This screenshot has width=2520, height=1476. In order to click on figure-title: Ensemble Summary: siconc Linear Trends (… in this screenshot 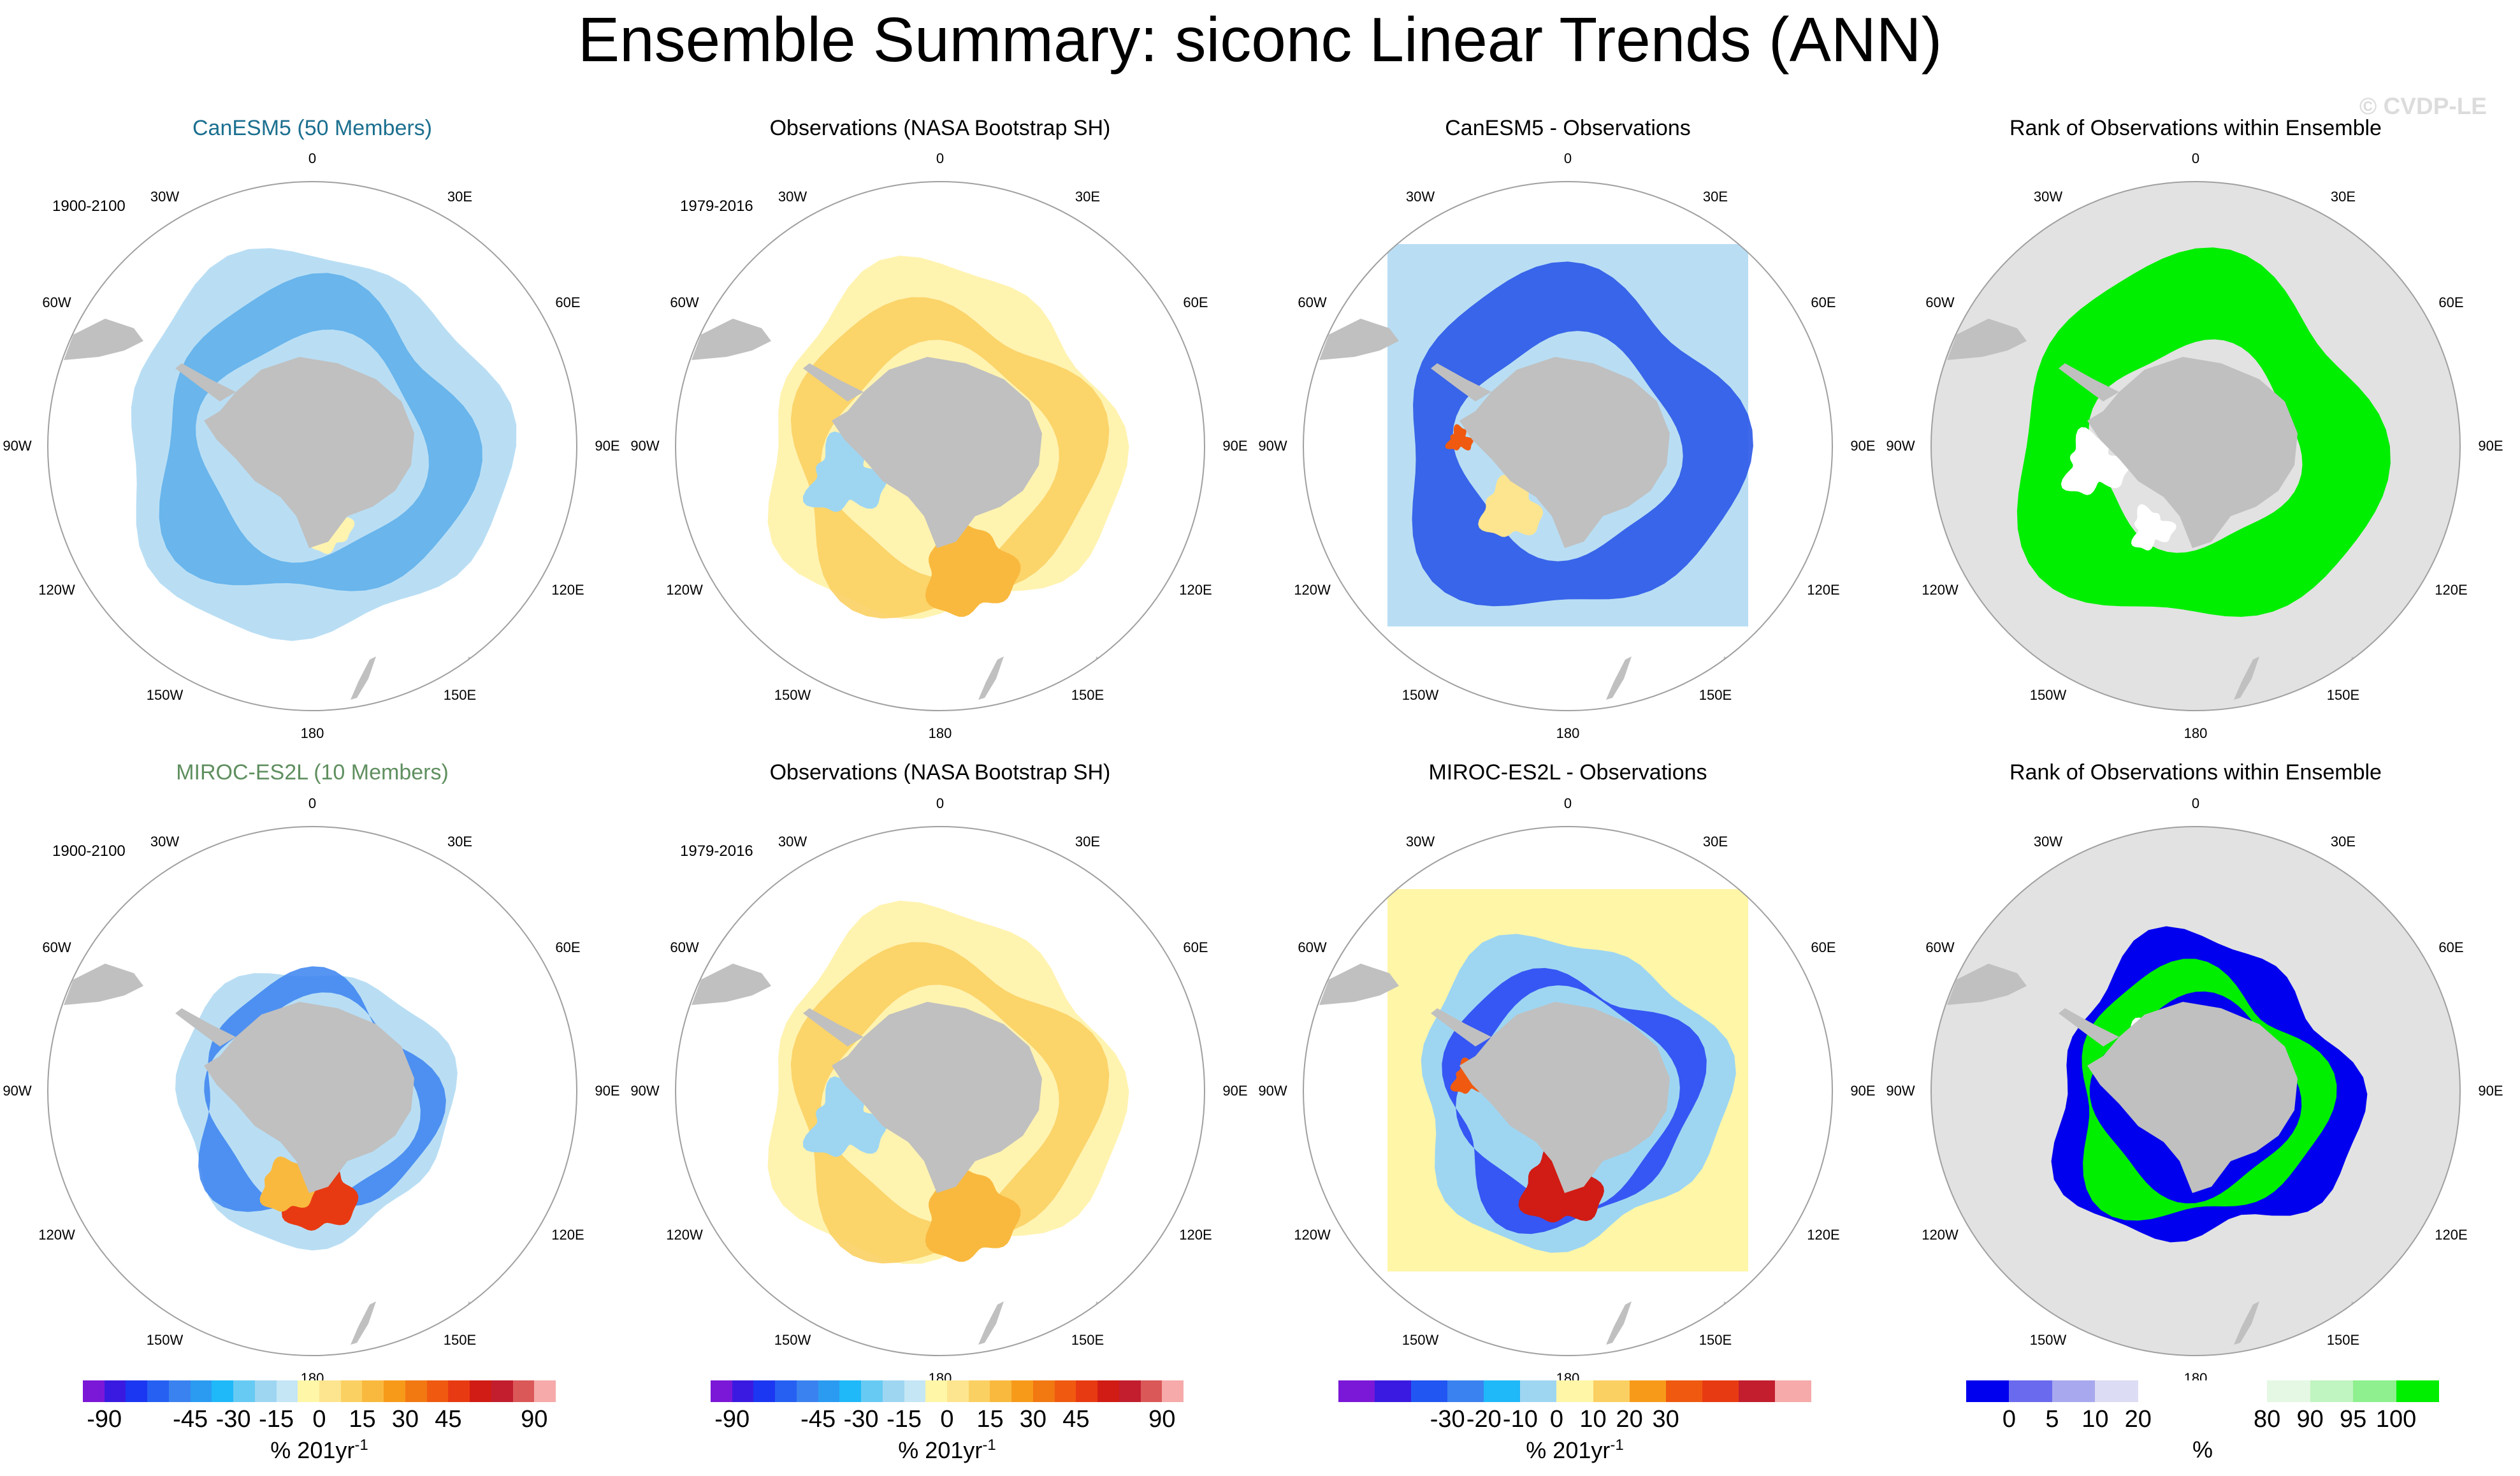, I will do `click(1260, 39)`.